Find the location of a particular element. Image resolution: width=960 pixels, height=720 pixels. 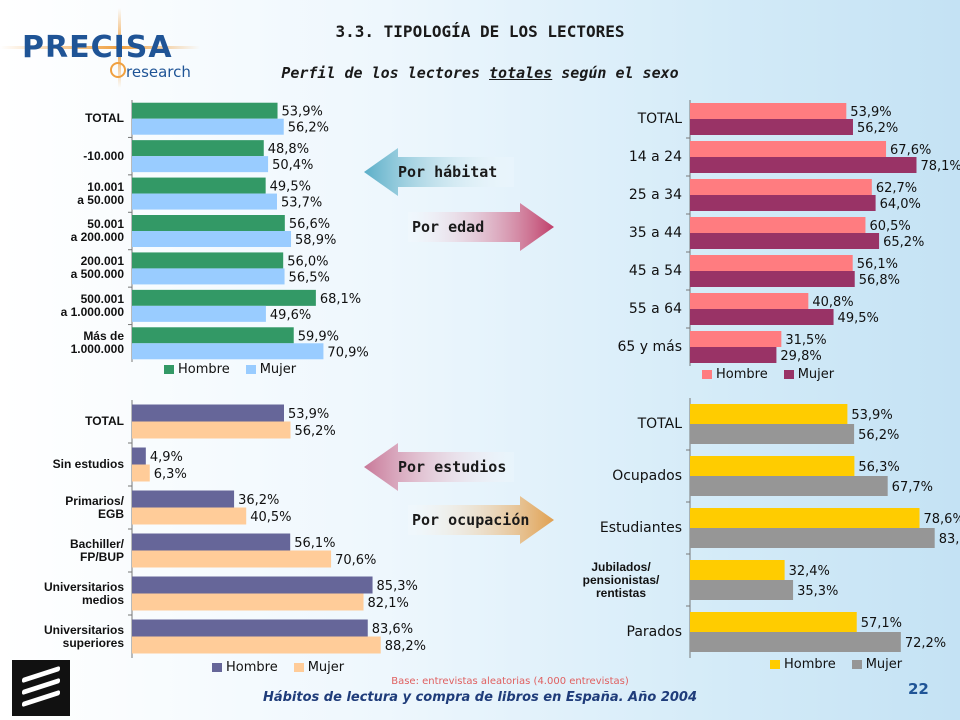

bar-mujer-sin-estudios is located at coordinates (141, 473).